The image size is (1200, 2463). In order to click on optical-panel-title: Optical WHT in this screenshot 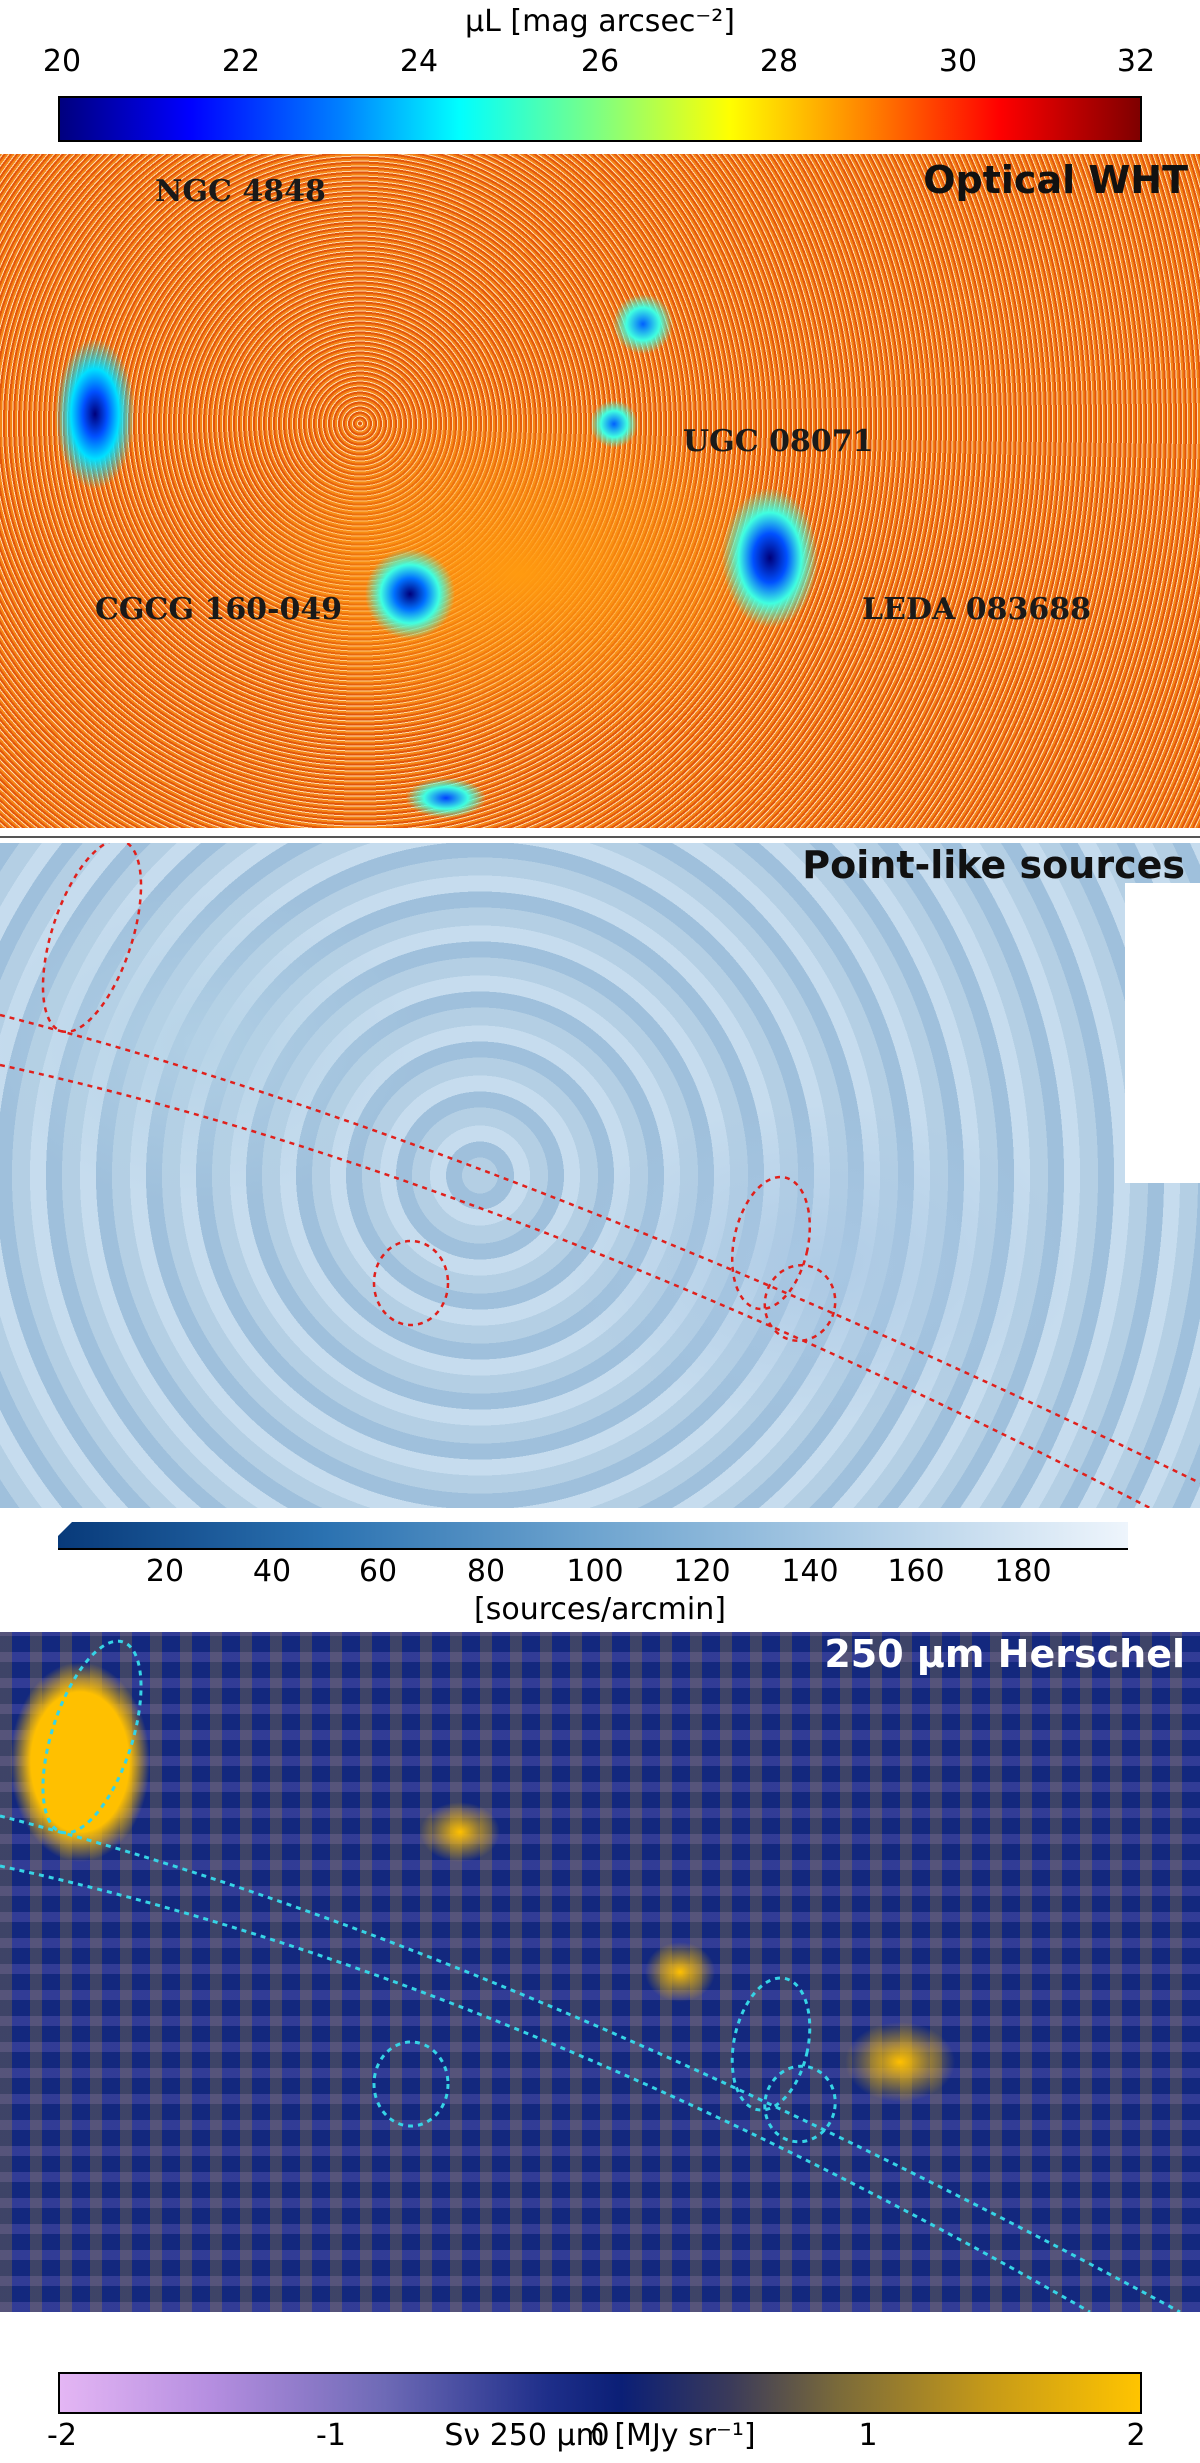, I will do `click(1055, 180)`.